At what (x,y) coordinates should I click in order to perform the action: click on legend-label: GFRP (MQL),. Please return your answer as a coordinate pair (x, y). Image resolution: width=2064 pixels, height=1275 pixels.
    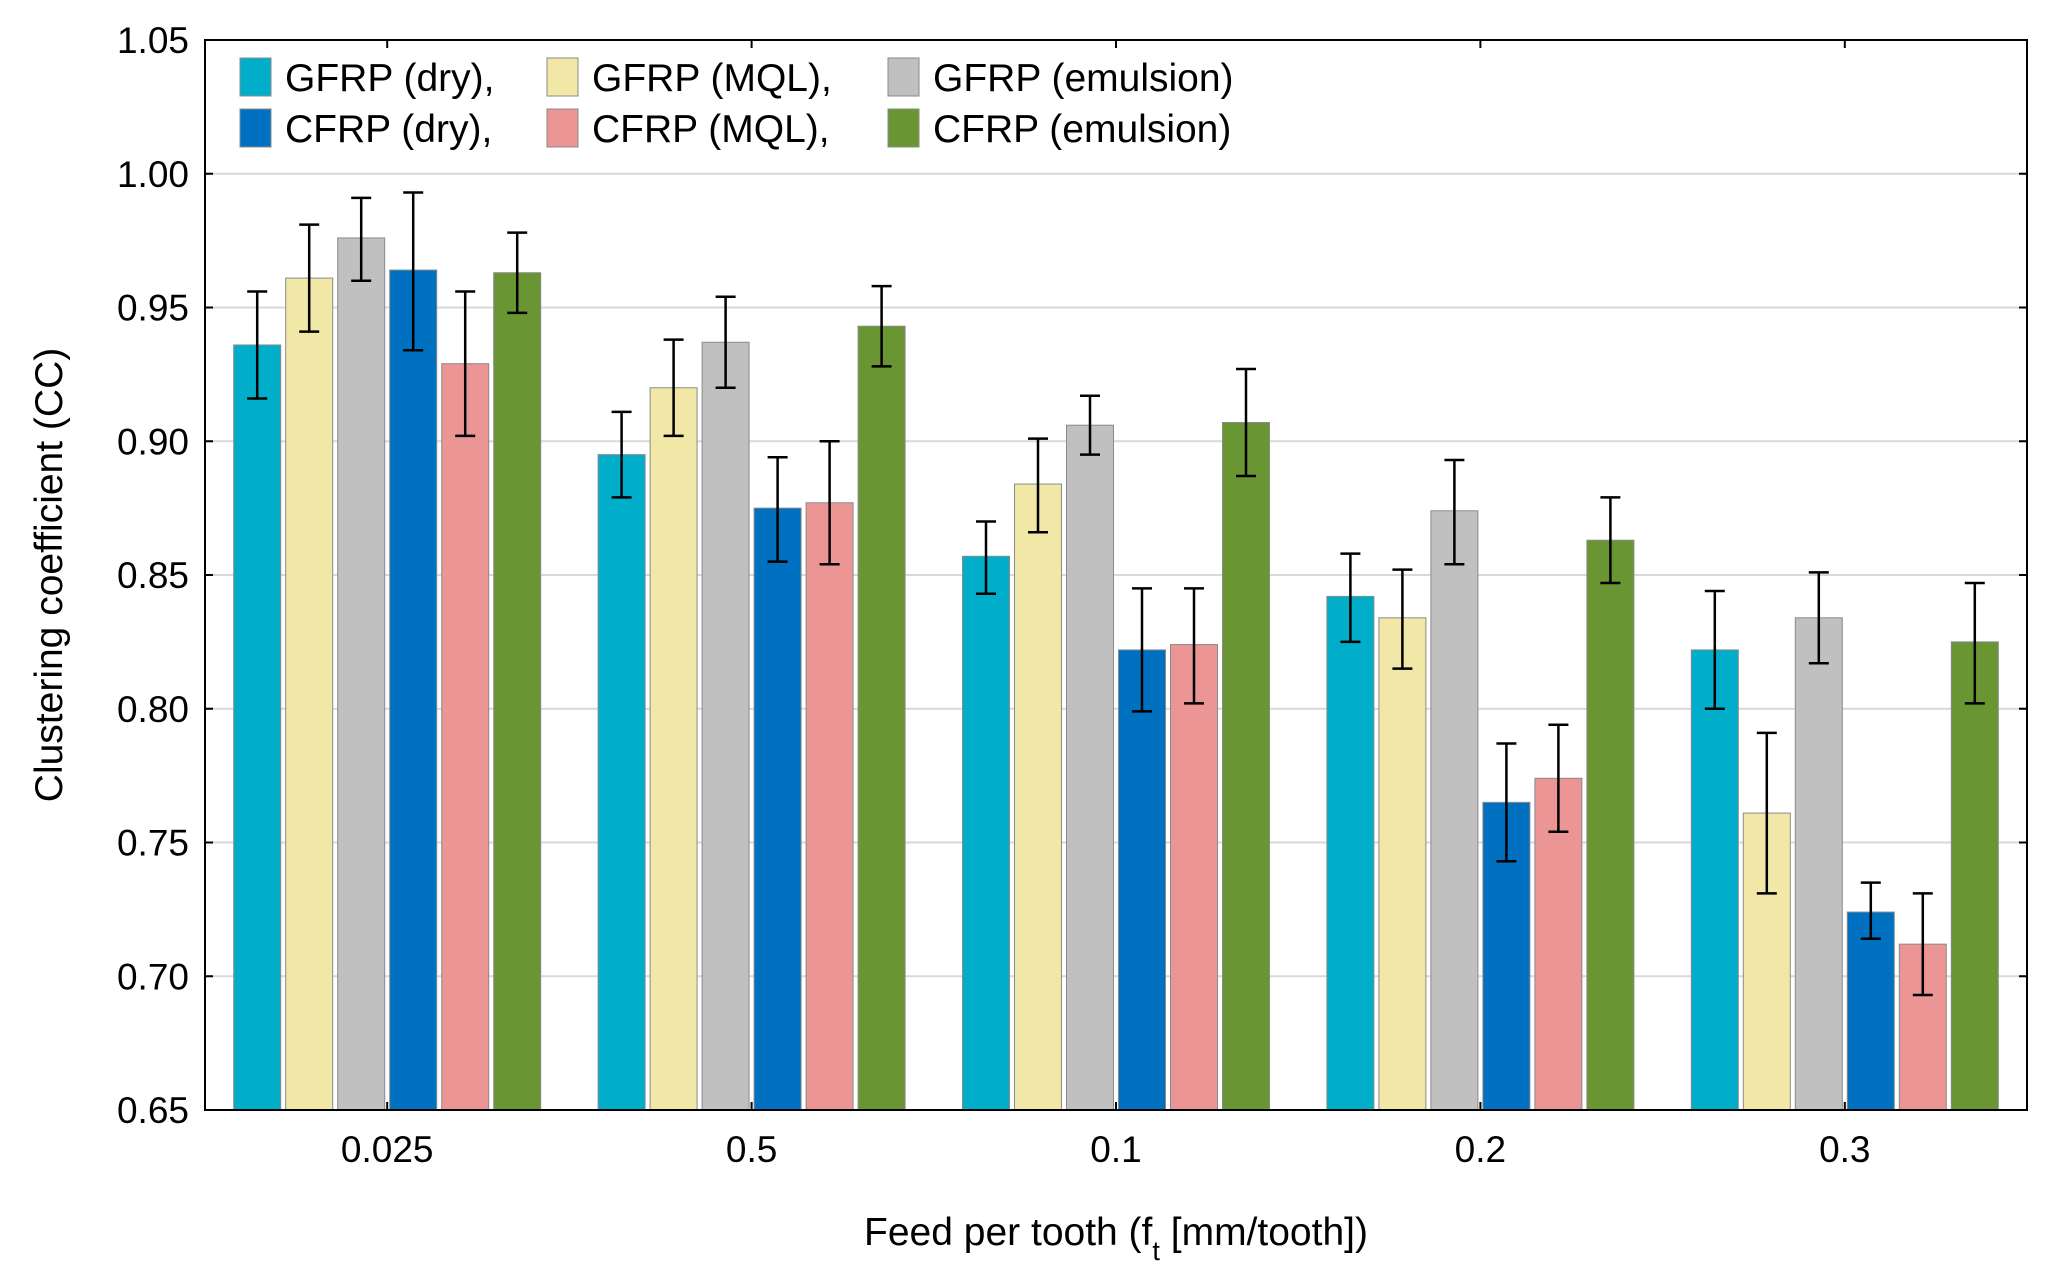
    Looking at the image, I should click on (712, 78).